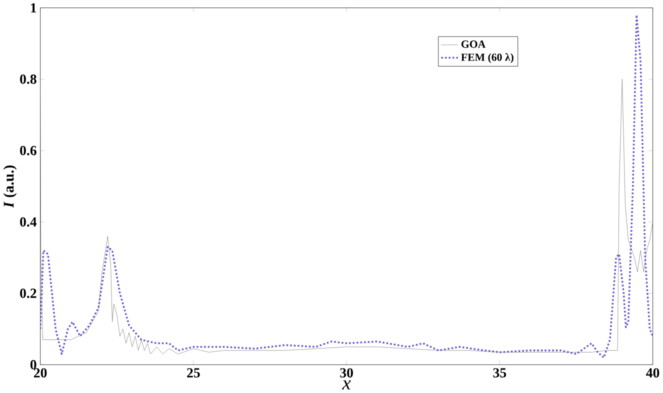 The image size is (663, 393). Describe the element at coordinates (346, 385) in the screenshot. I see `x-axis-title: x` at that location.